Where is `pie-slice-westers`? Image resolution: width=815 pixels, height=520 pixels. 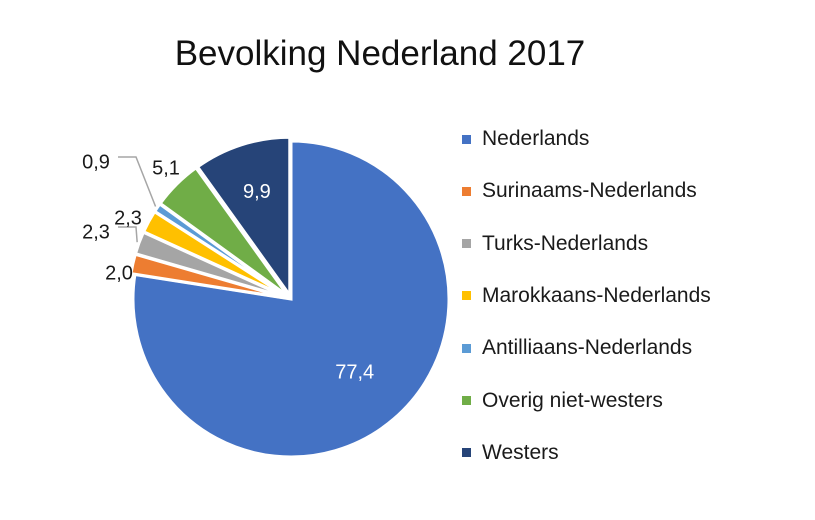
pie-slice-westers is located at coordinates (243, 217).